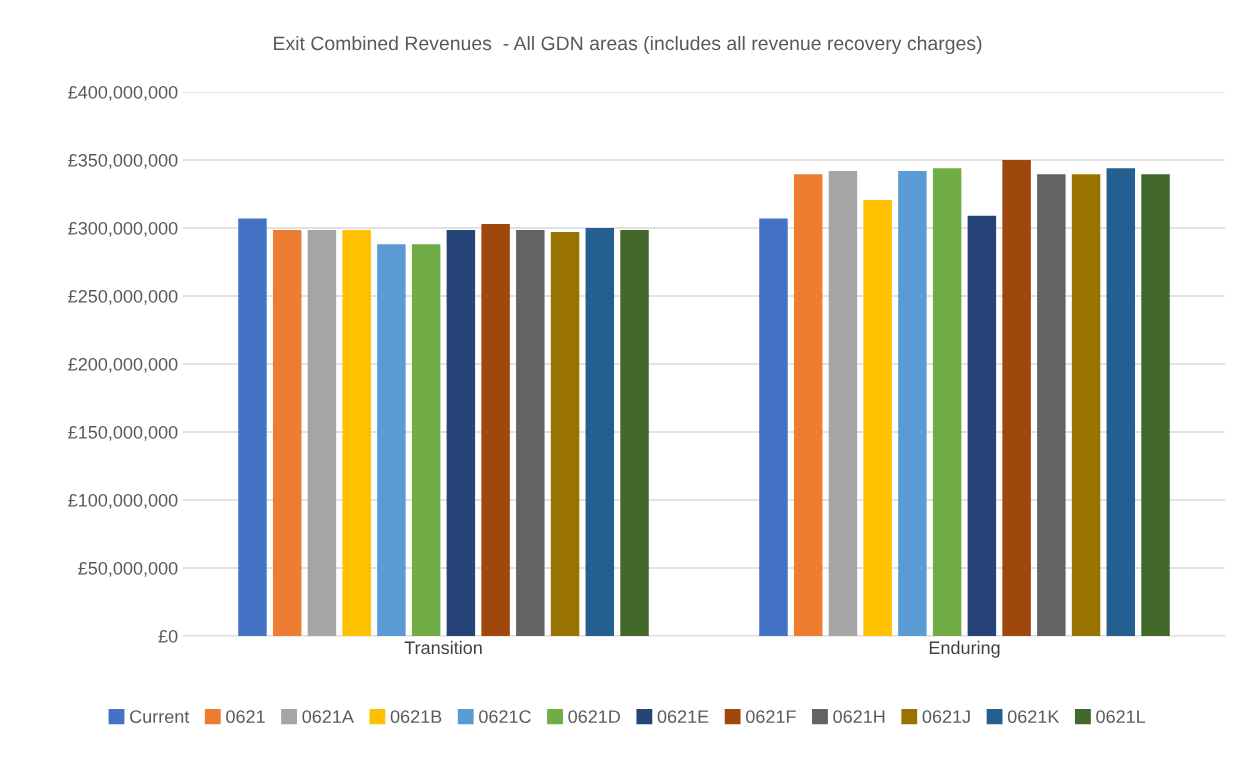  Describe the element at coordinates (628, 45) in the screenshot. I see `chart-title: Exit Combined Revenues - All GDN areas (includes all revenue recovery charges)` at that location.